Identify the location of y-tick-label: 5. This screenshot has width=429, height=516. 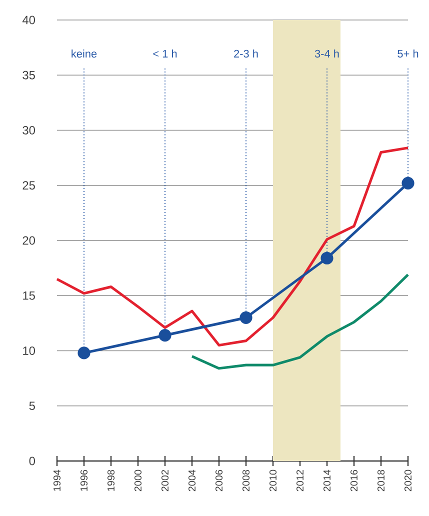
(32, 406).